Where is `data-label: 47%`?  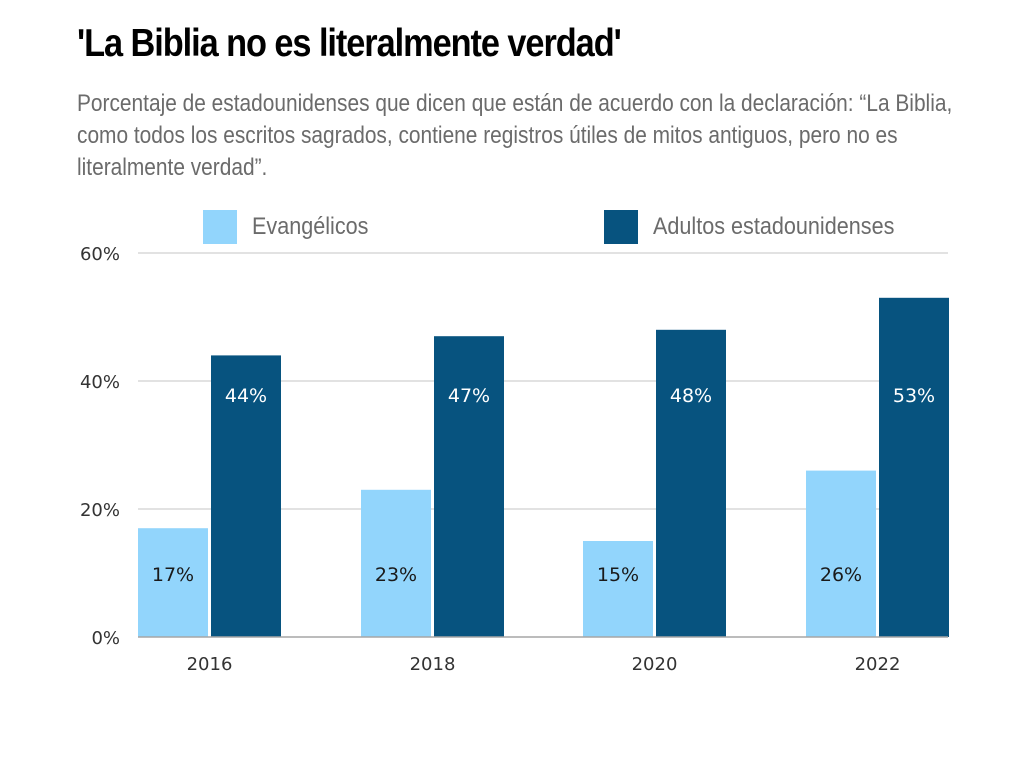
data-label: 47% is located at coordinates (469, 396).